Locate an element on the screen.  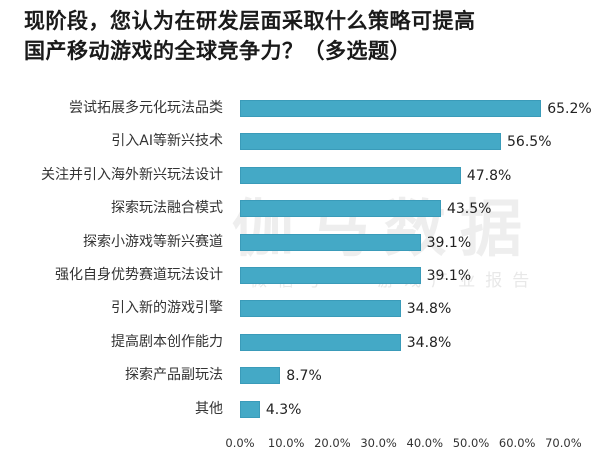
bar-row: 探索产品副玩法 8.7% is located at coordinates (300, 376).